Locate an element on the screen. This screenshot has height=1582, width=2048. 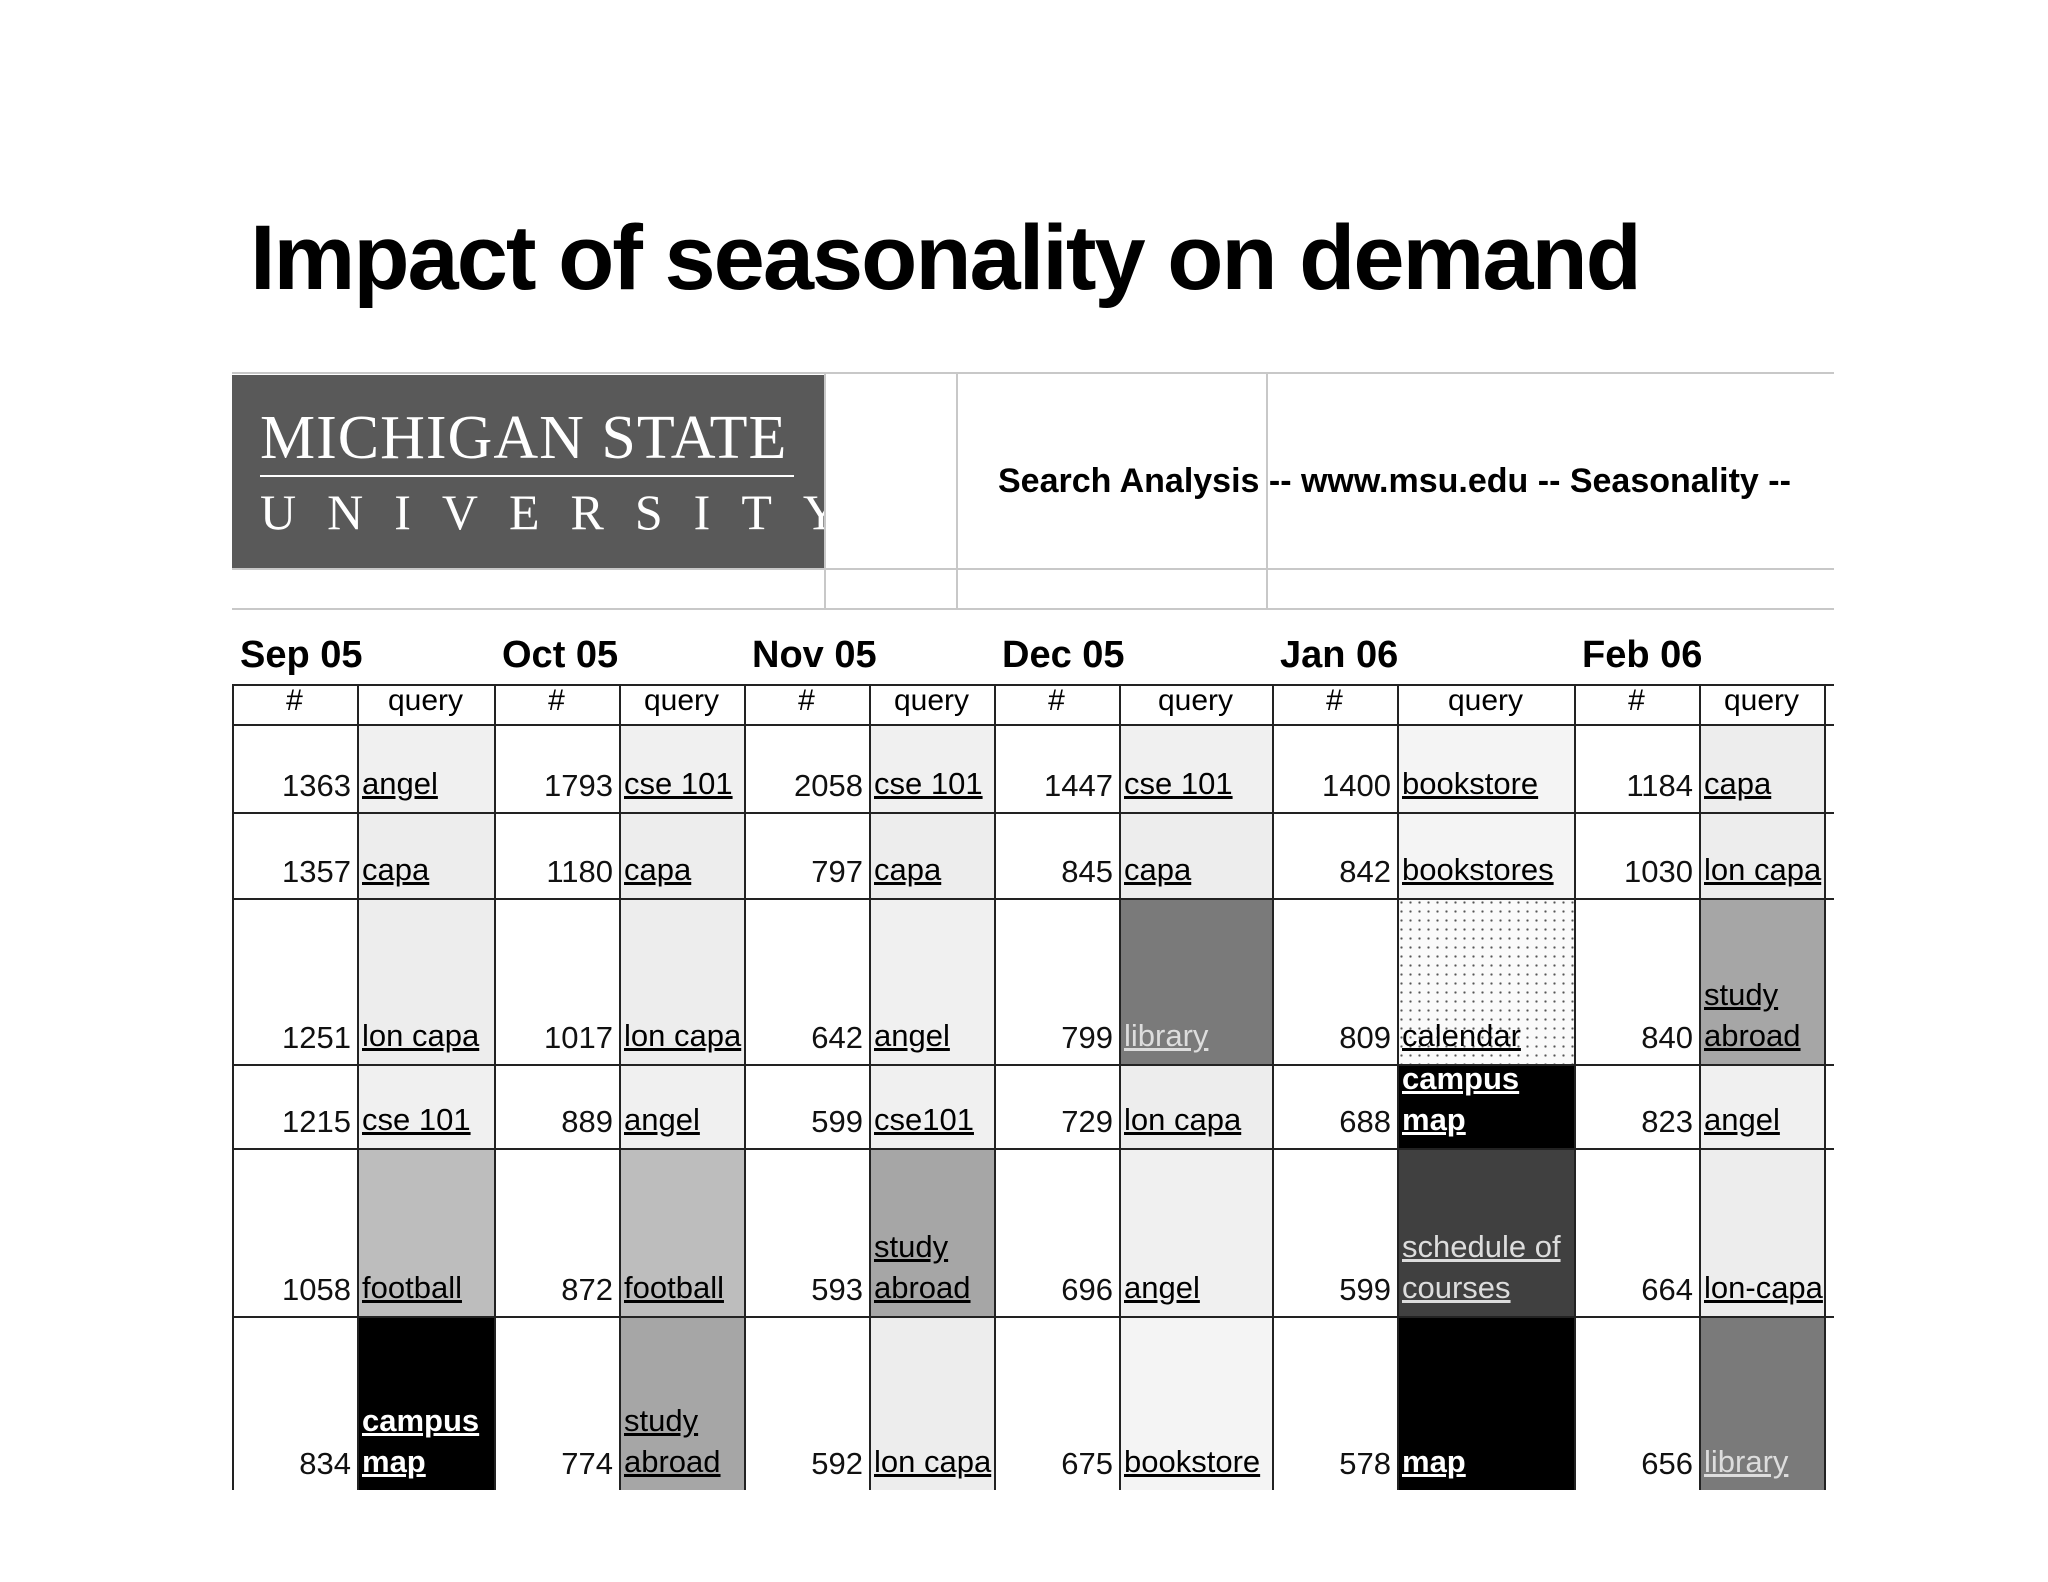
query-cell: map is located at coordinates (1485, 1403).